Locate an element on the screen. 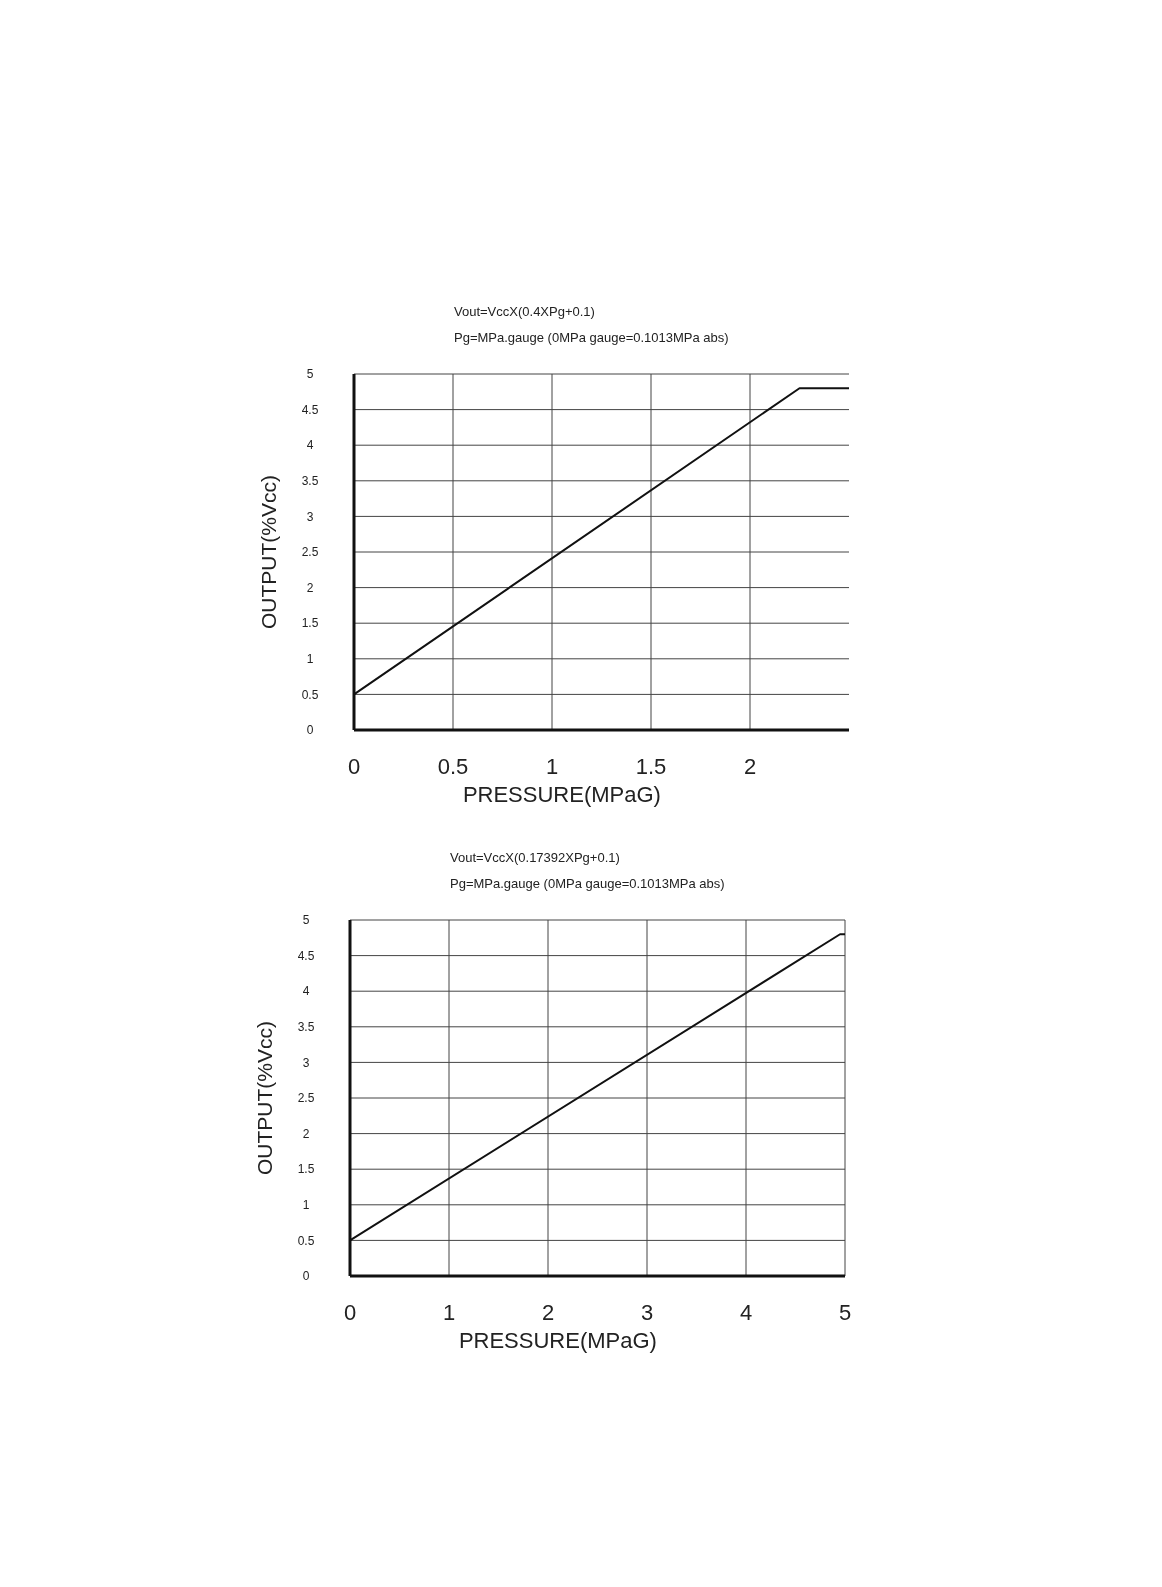 This screenshot has height=1587, width=1162. x-tick-label: 0.5 is located at coordinates (453, 766).